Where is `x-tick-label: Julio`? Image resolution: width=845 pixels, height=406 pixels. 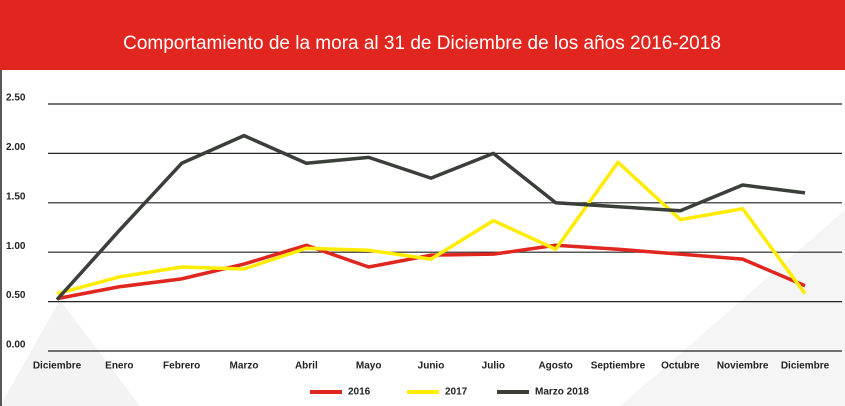
x-tick-label: Julio is located at coordinates (493, 366).